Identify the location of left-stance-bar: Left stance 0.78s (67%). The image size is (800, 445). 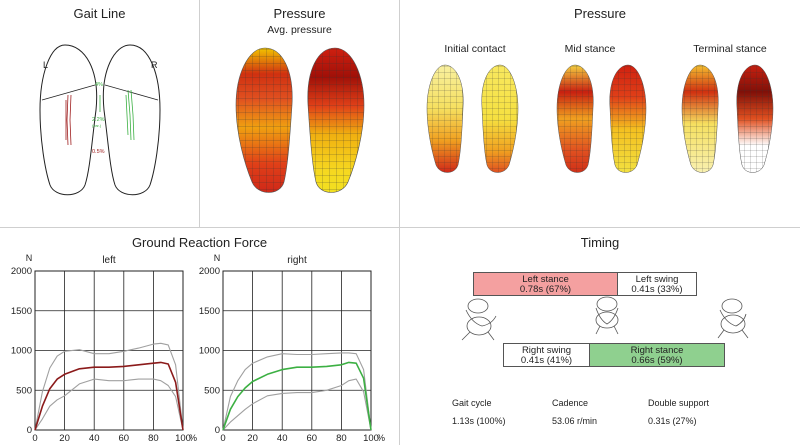
(545, 284).